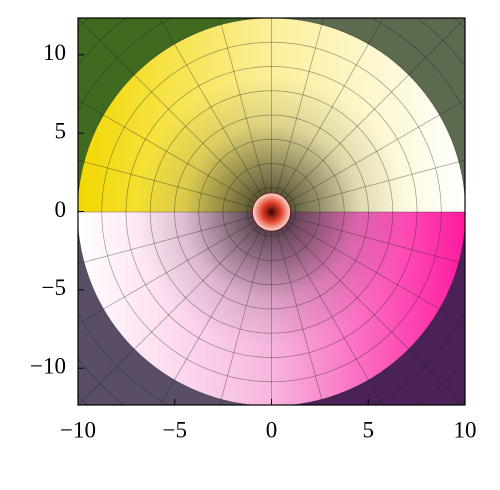 The height and width of the screenshot is (490, 500). What do you see at coordinates (61, 130) in the screenshot?
I see `y-tick-label: 5` at bounding box center [61, 130].